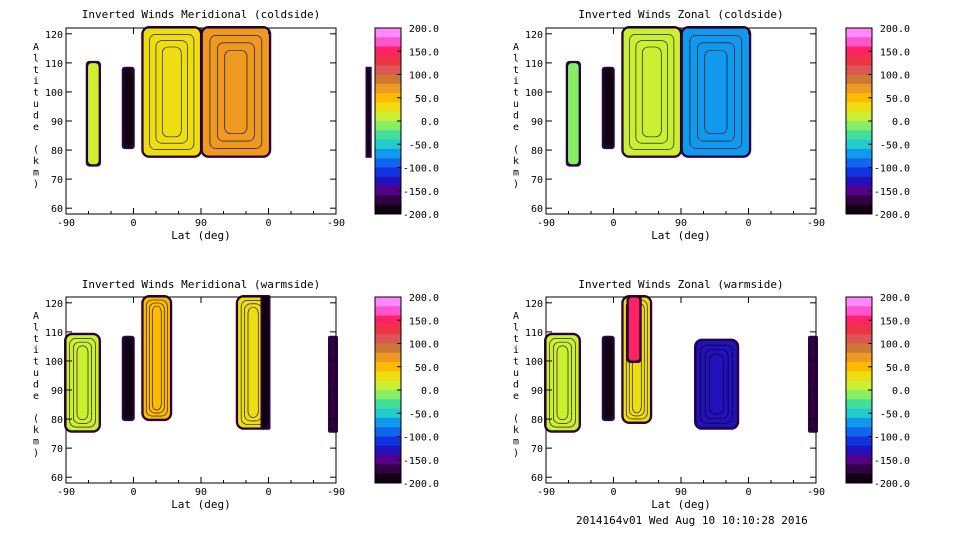 The width and height of the screenshot is (960, 540). What do you see at coordinates (57, 180) in the screenshot?
I see `y-tick-label: 70` at bounding box center [57, 180].